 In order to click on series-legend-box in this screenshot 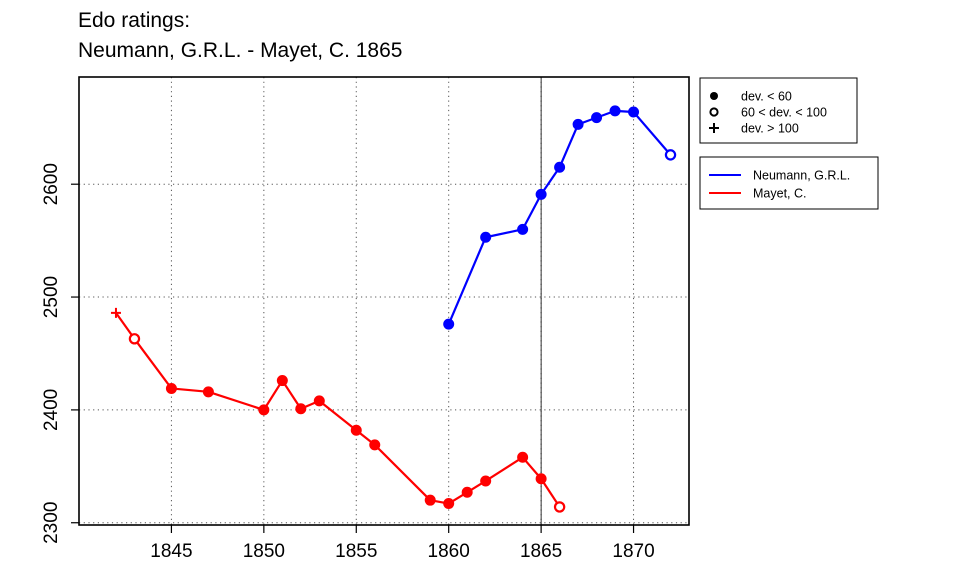, I will do `click(789, 183)`.